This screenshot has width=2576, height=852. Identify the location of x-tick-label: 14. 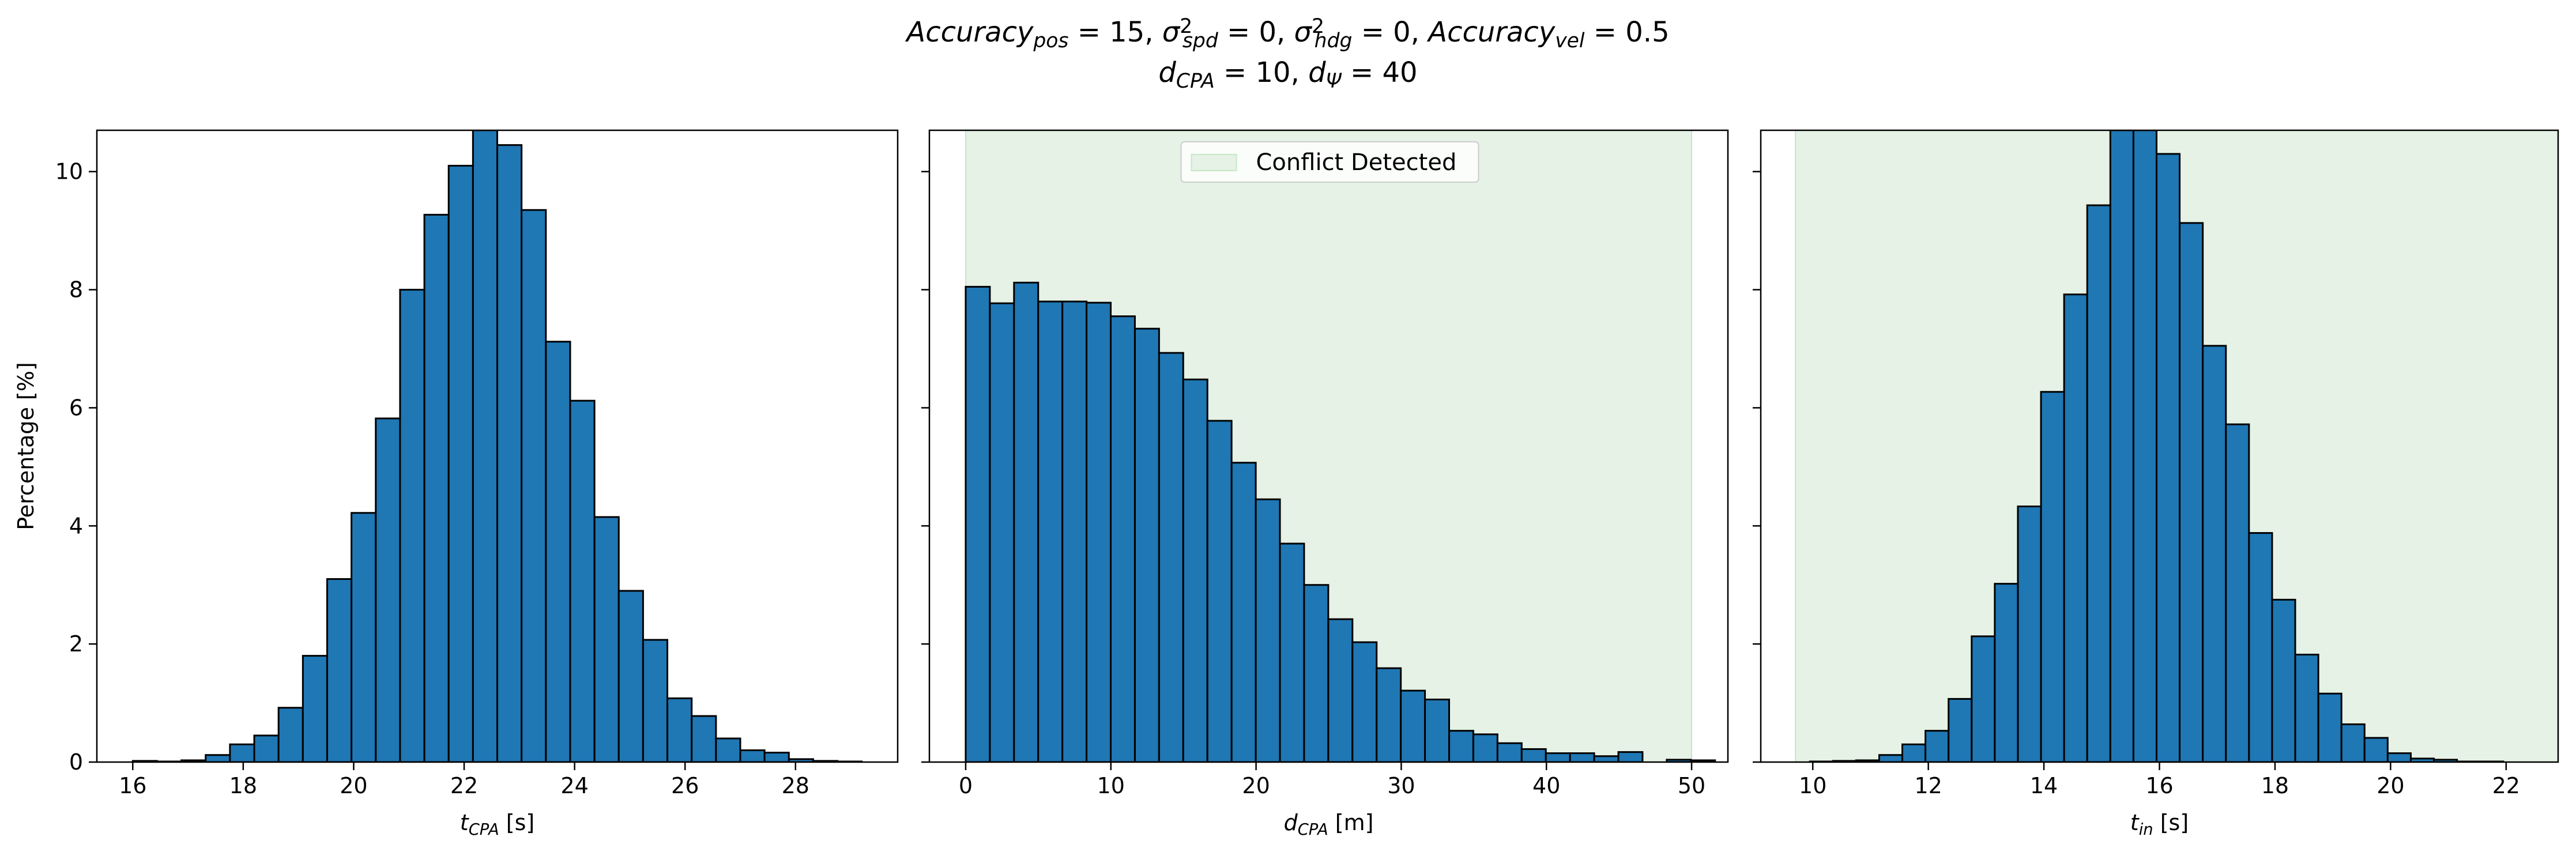
(2044, 786).